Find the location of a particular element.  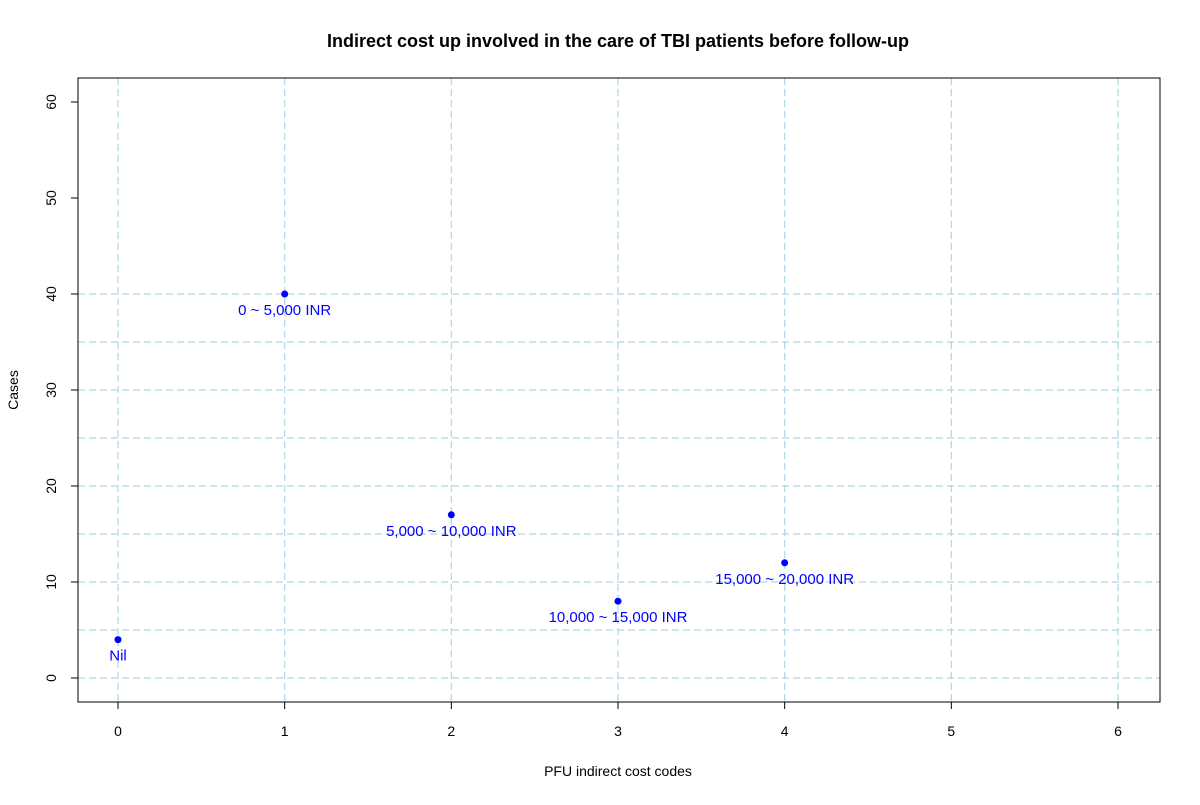

data-label: Nil is located at coordinates (118, 656).